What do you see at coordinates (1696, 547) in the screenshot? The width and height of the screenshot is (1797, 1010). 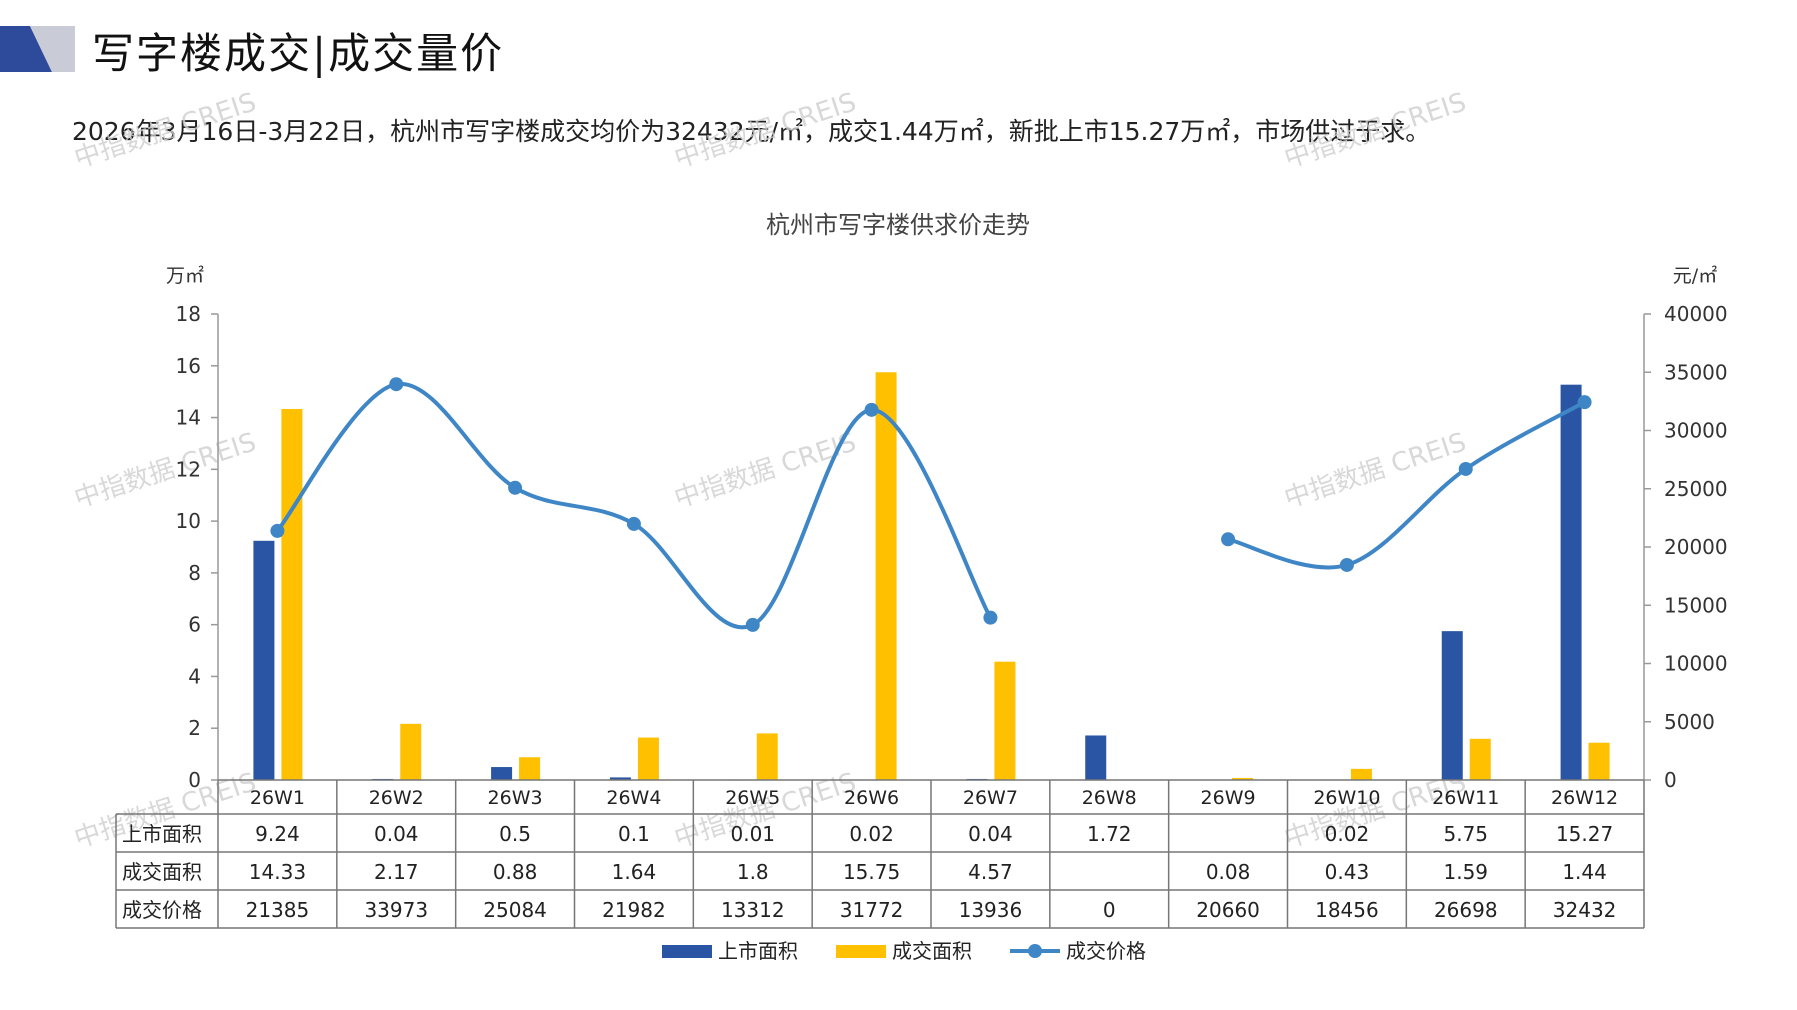 I see `y-right-tick-label: 20000` at bounding box center [1696, 547].